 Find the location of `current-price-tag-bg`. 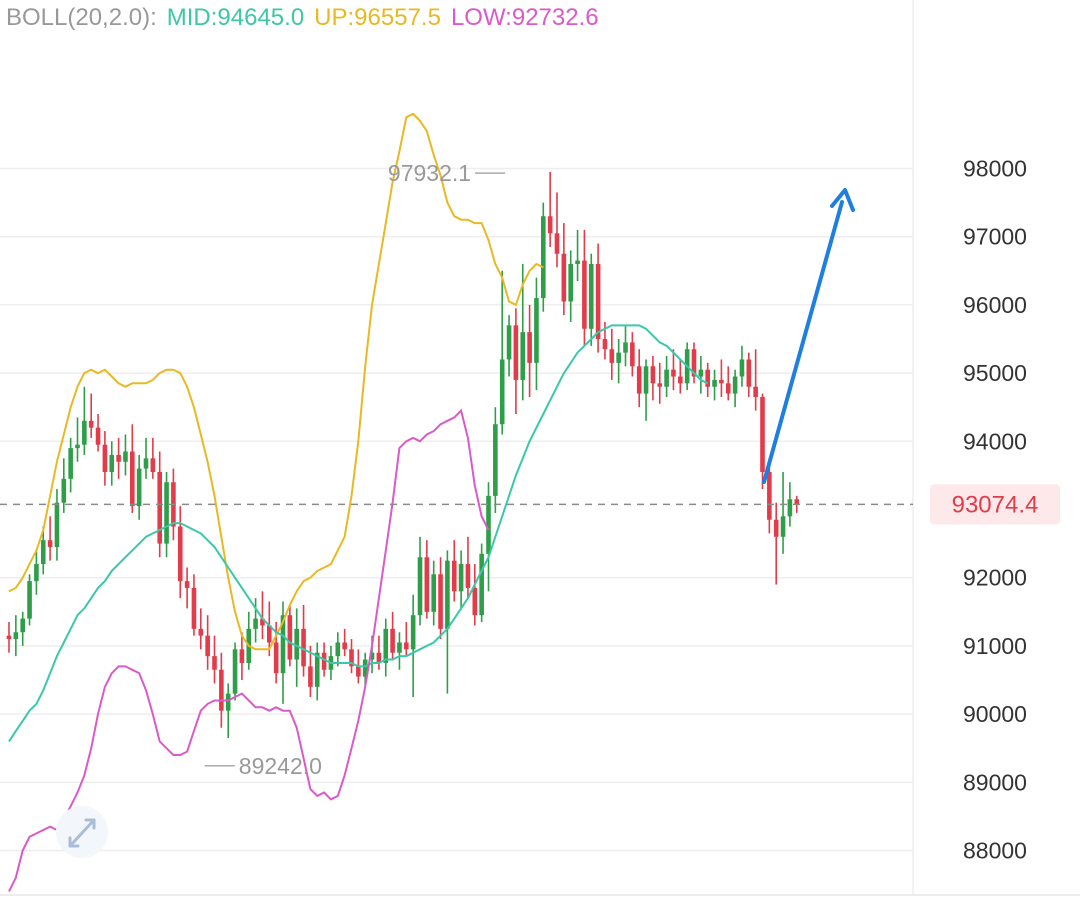

current-price-tag-bg is located at coordinates (995, 504).